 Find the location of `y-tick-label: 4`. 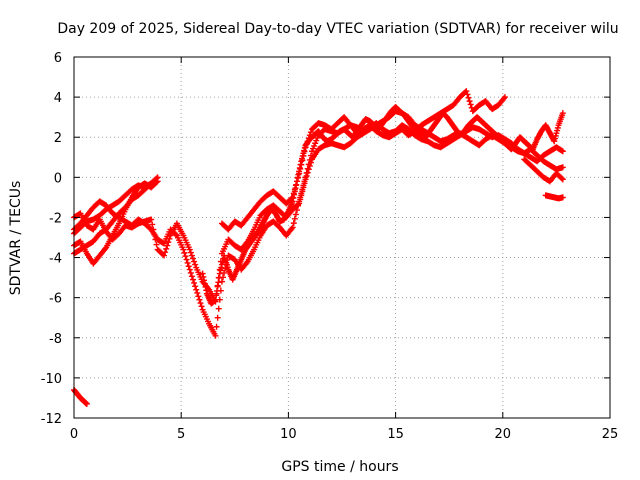

y-tick-label: 4 is located at coordinates (58, 98).